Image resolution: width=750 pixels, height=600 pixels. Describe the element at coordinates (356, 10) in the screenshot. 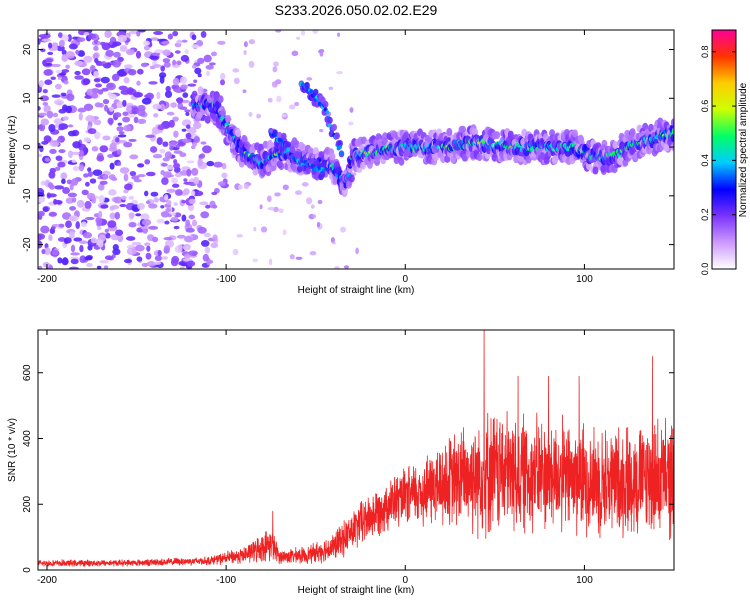

I see `figure-title: S233.2026.050.02.02.E29` at that location.